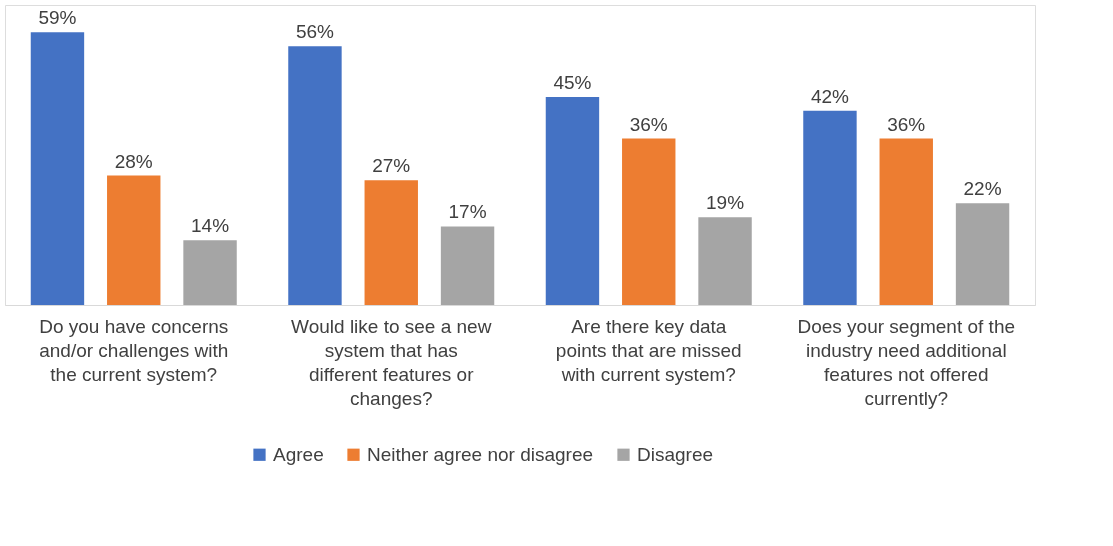 The height and width of the screenshot is (546, 1113). Describe the element at coordinates (391, 166) in the screenshot. I see `data-label: 27%` at that location.